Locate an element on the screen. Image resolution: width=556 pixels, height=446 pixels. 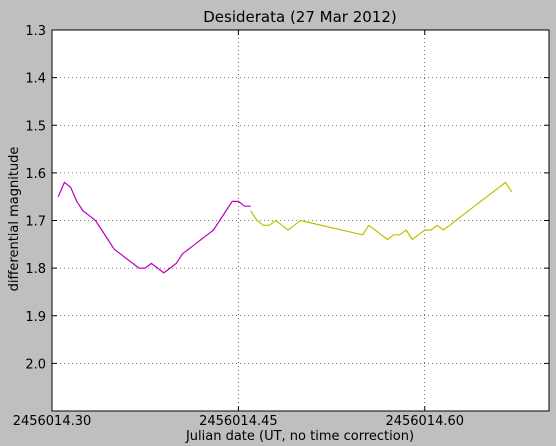
y-tick-label: 1.5 is located at coordinates (35, 126).